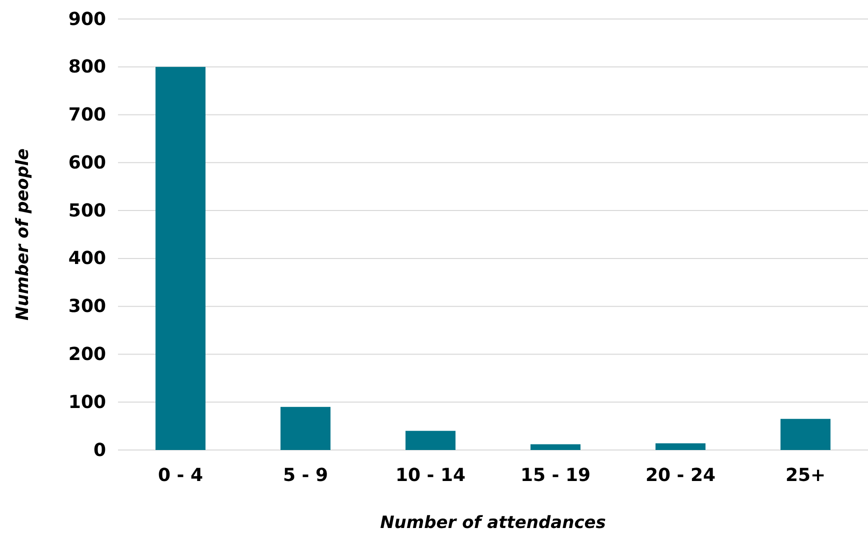  Describe the element at coordinates (493, 523) in the screenshot. I see `x-axis-title: Number of attendances` at that location.